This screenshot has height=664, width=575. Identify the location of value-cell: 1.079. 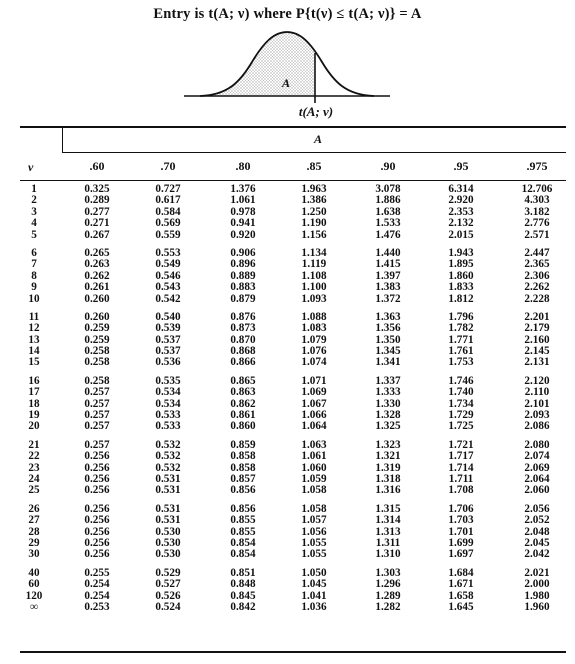
(314, 339).